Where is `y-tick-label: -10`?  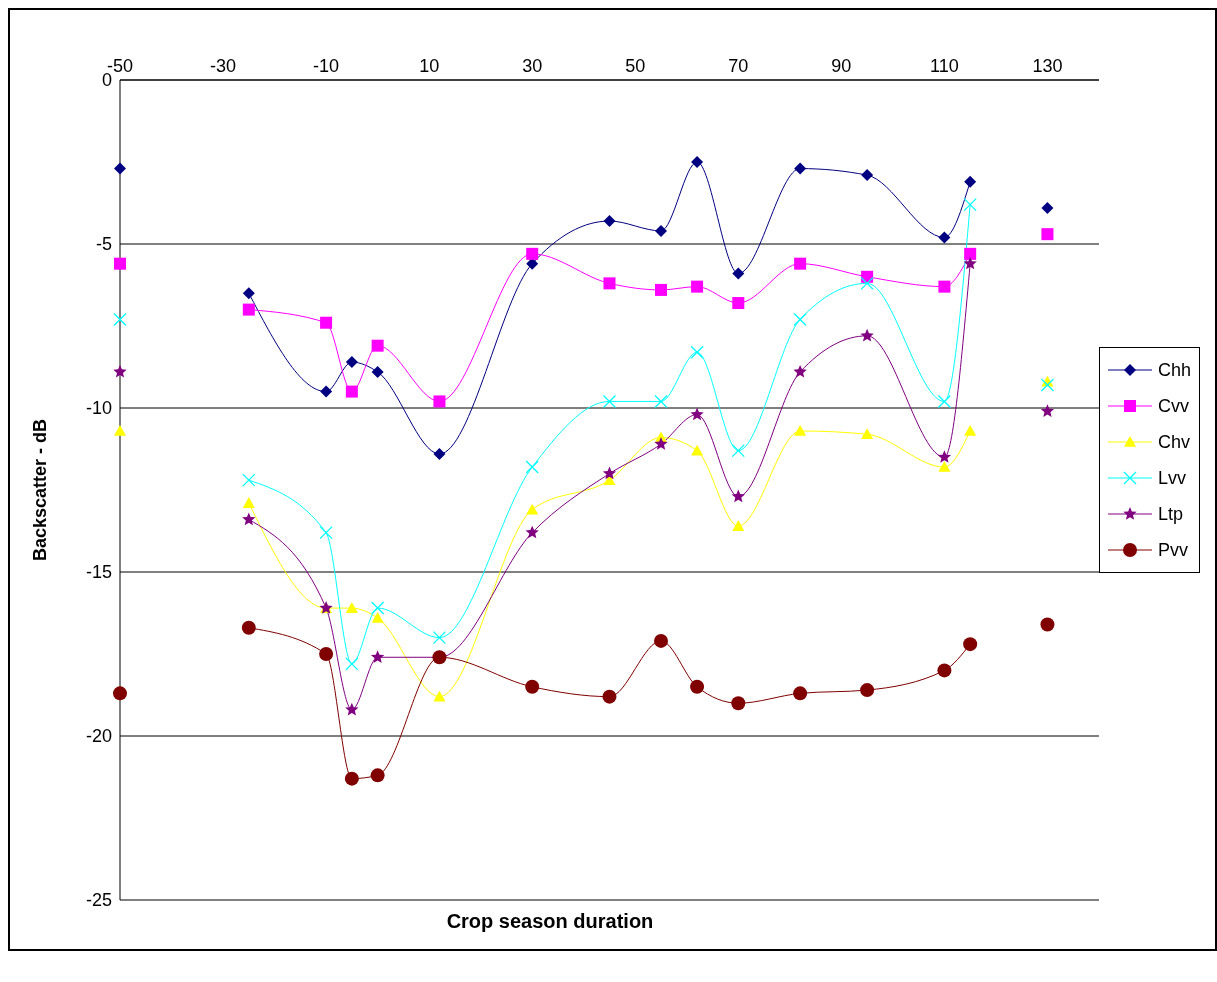 y-tick-label: -10 is located at coordinates (98, 408).